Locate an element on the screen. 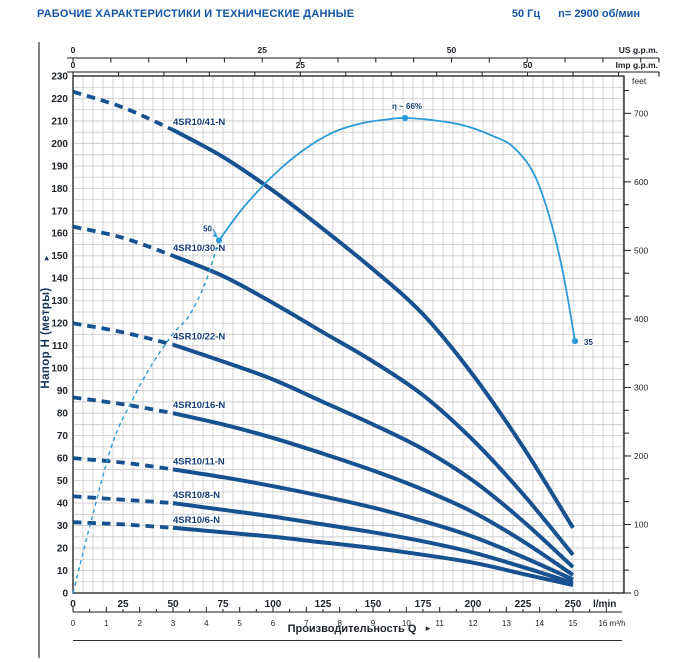 The height and width of the screenshot is (662, 675). curve-4SR10-6-N is located at coordinates (373, 556).